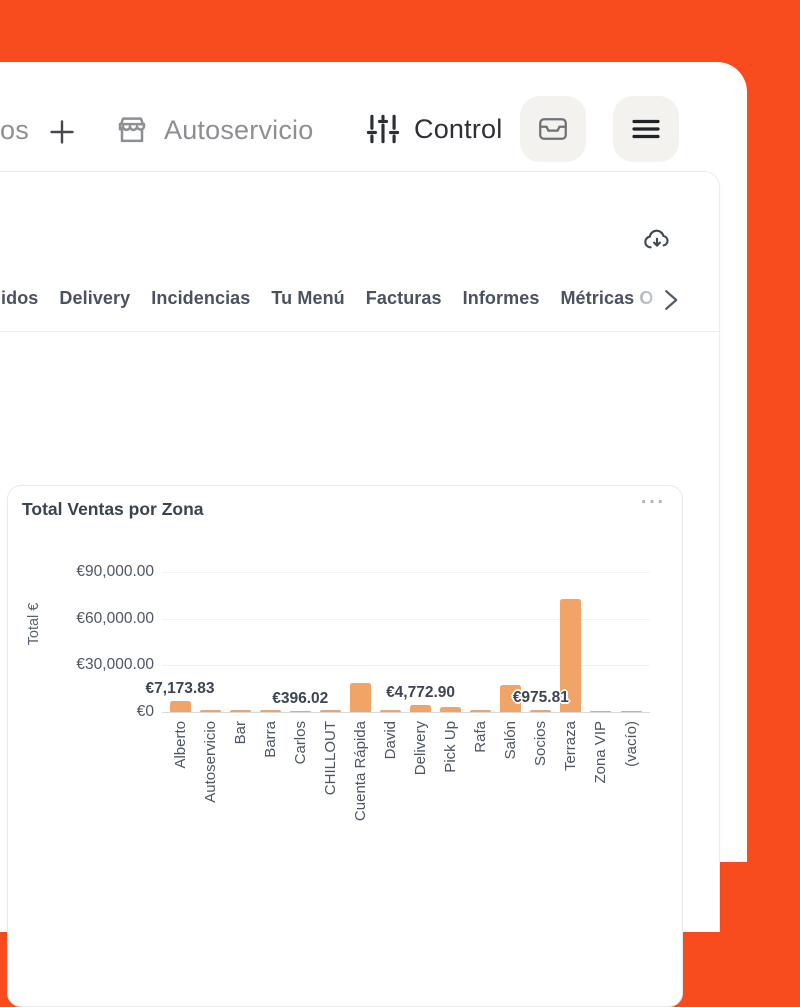 The image size is (800, 1007). I want to click on hamburger-menu-icon, so click(646, 129).